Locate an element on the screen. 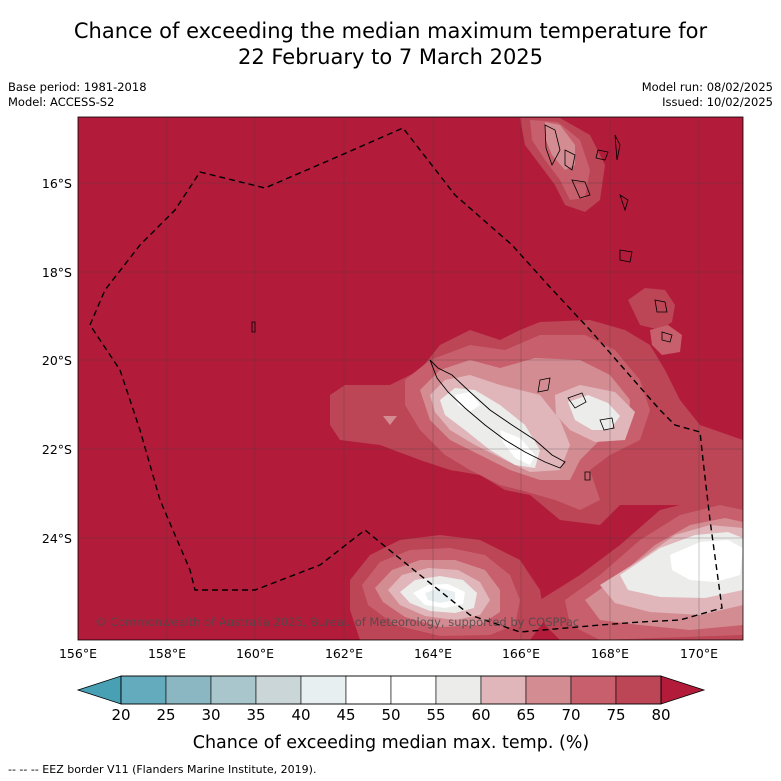 The height and width of the screenshot is (781, 781). colorbar-frame is located at coordinates (391, 690).